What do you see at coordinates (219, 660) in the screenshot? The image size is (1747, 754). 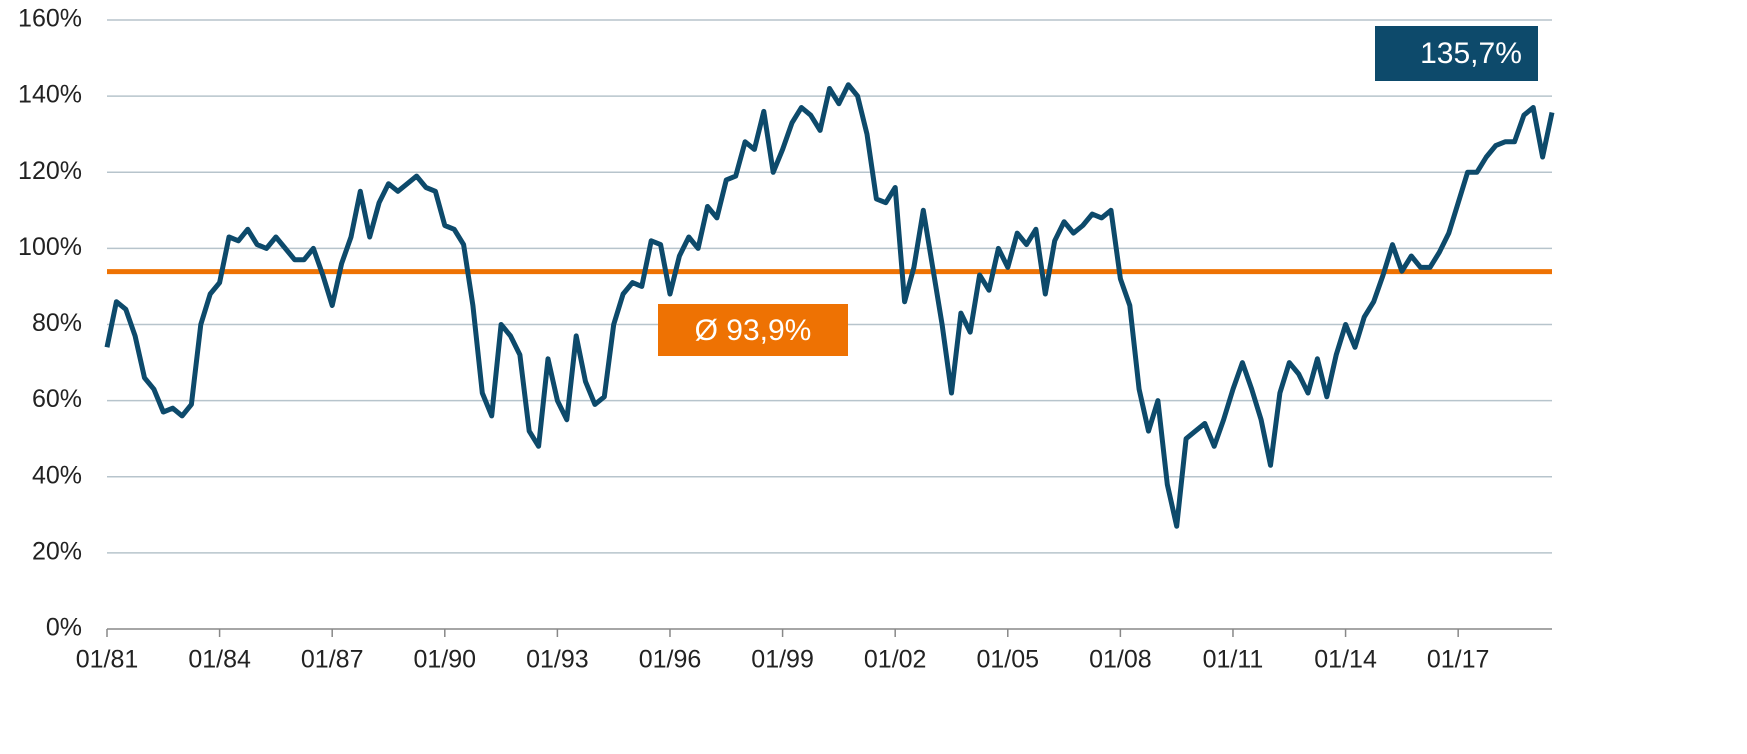 I see `x-tick-label: 01/84` at bounding box center [219, 660].